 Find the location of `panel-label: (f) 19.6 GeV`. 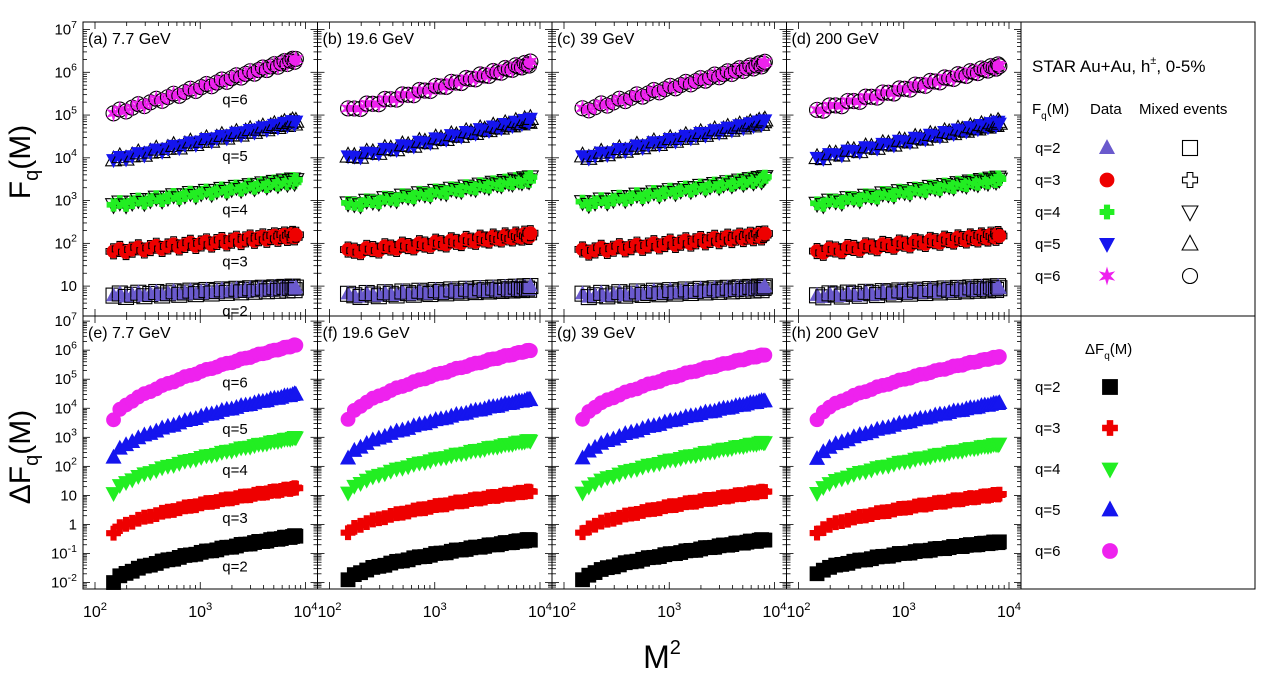

panel-label: (f) 19.6 GeV is located at coordinates (366, 333).